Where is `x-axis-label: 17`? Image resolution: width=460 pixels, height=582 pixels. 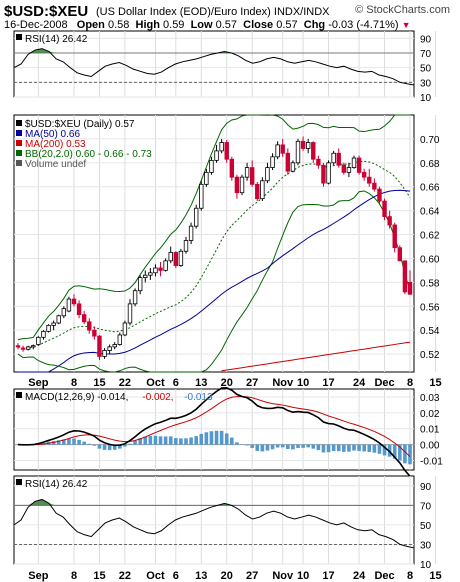 x-axis-label: 17 is located at coordinates (328, 383).